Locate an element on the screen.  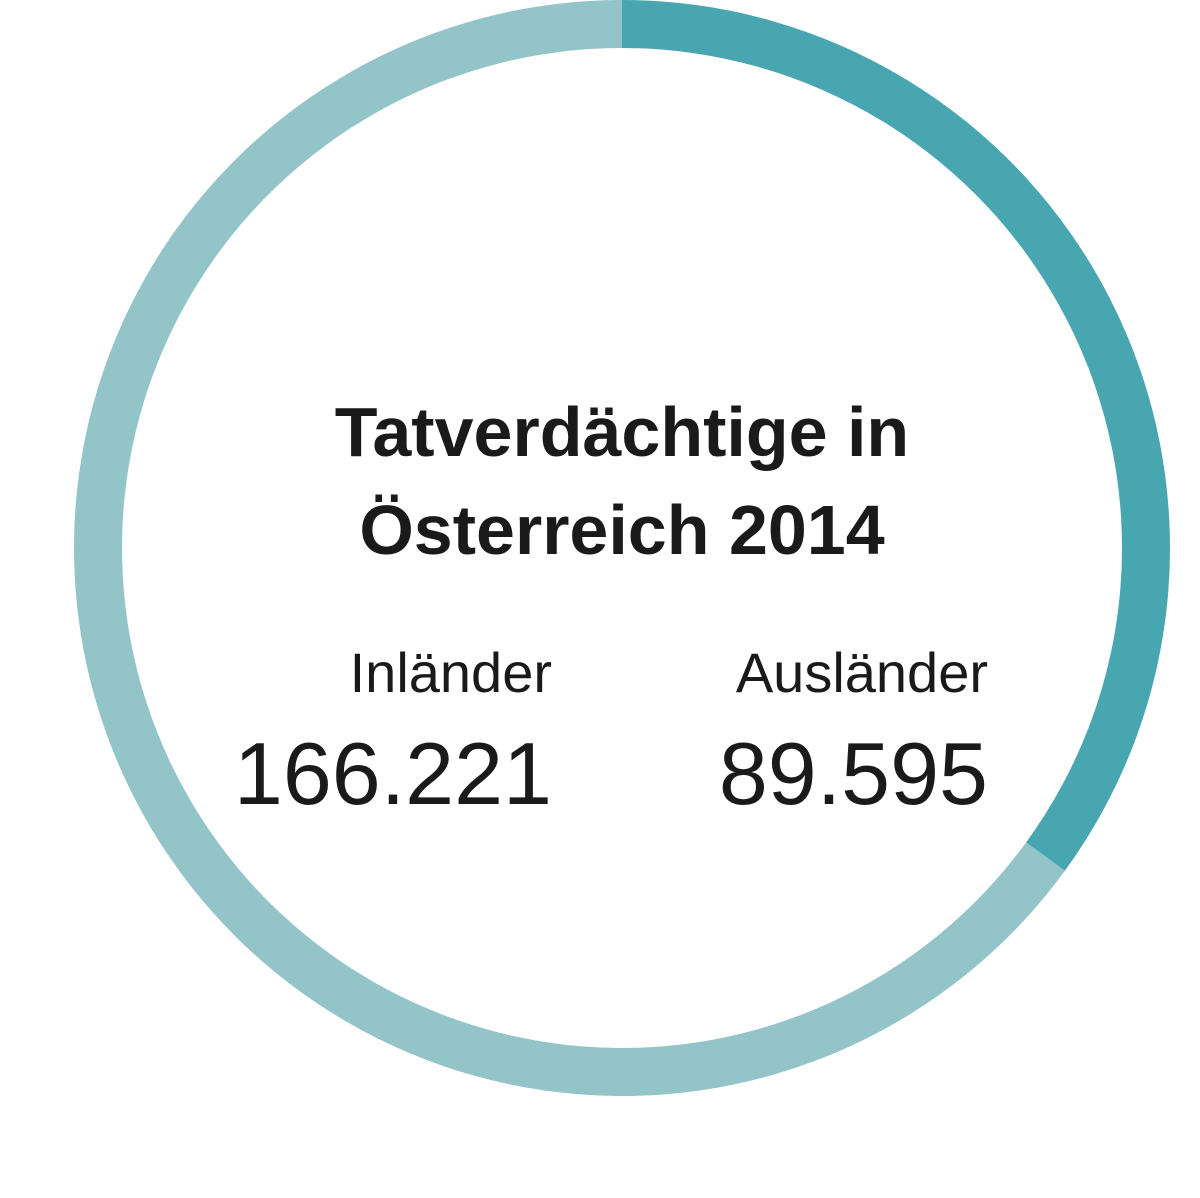
chart-title-line-1: Tatverdächtige in is located at coordinates (622, 432).